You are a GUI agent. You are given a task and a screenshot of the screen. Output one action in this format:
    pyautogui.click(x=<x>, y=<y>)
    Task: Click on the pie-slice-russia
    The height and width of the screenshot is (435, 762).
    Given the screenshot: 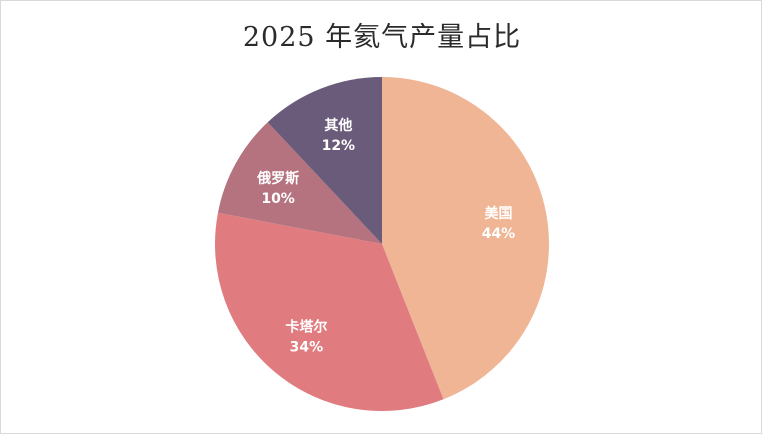 What is the action you would take?
    pyautogui.click(x=299, y=183)
    